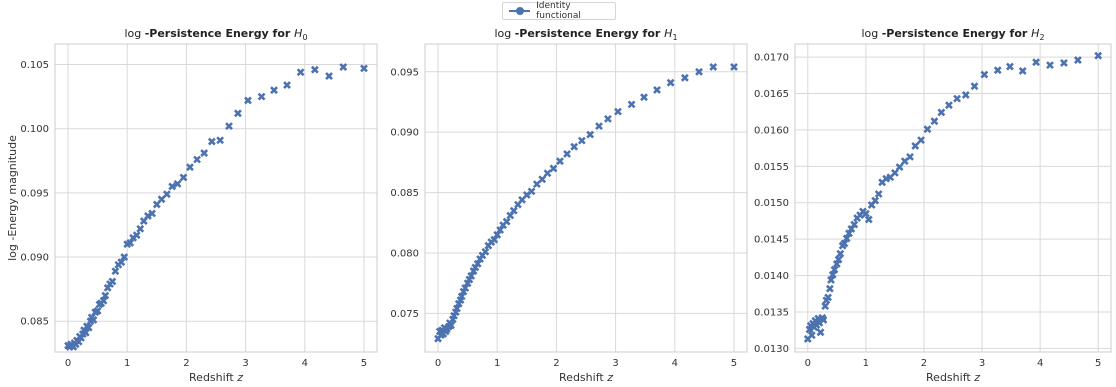 This screenshot has height=387, width=1116. I want to click on y-tick-label: 0.105, so click(34, 65).